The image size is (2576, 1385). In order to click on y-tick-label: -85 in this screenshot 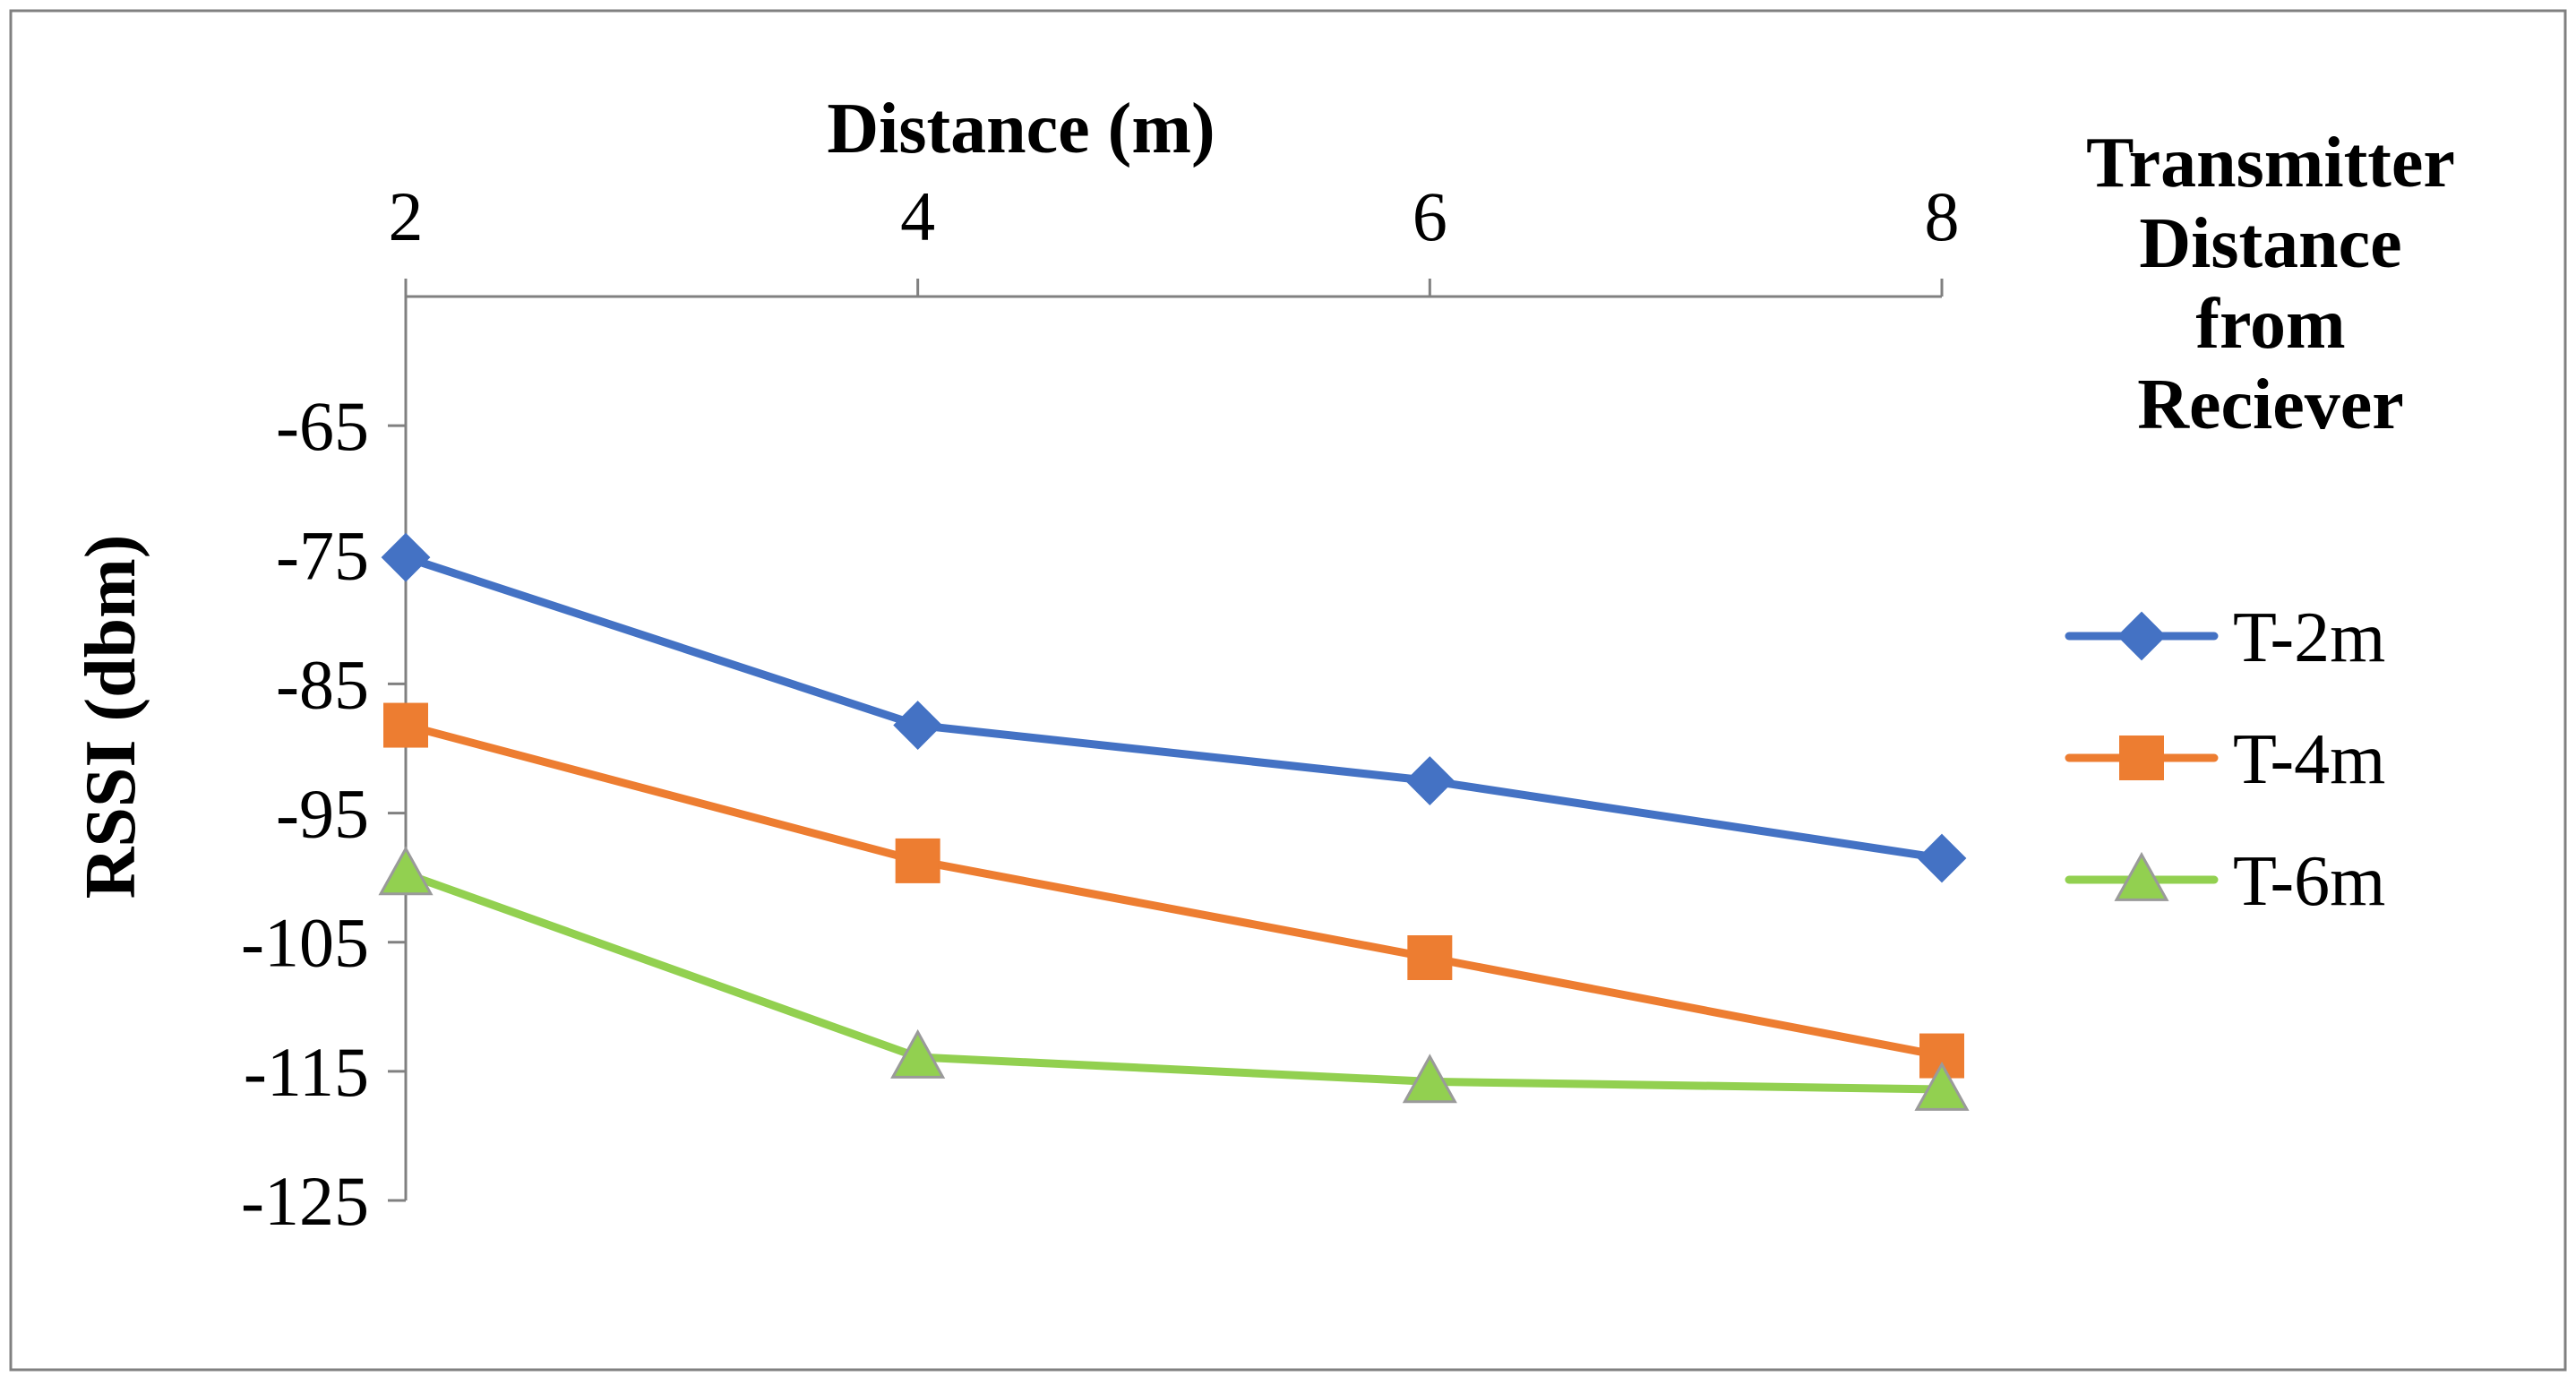, I will do `click(322, 684)`.